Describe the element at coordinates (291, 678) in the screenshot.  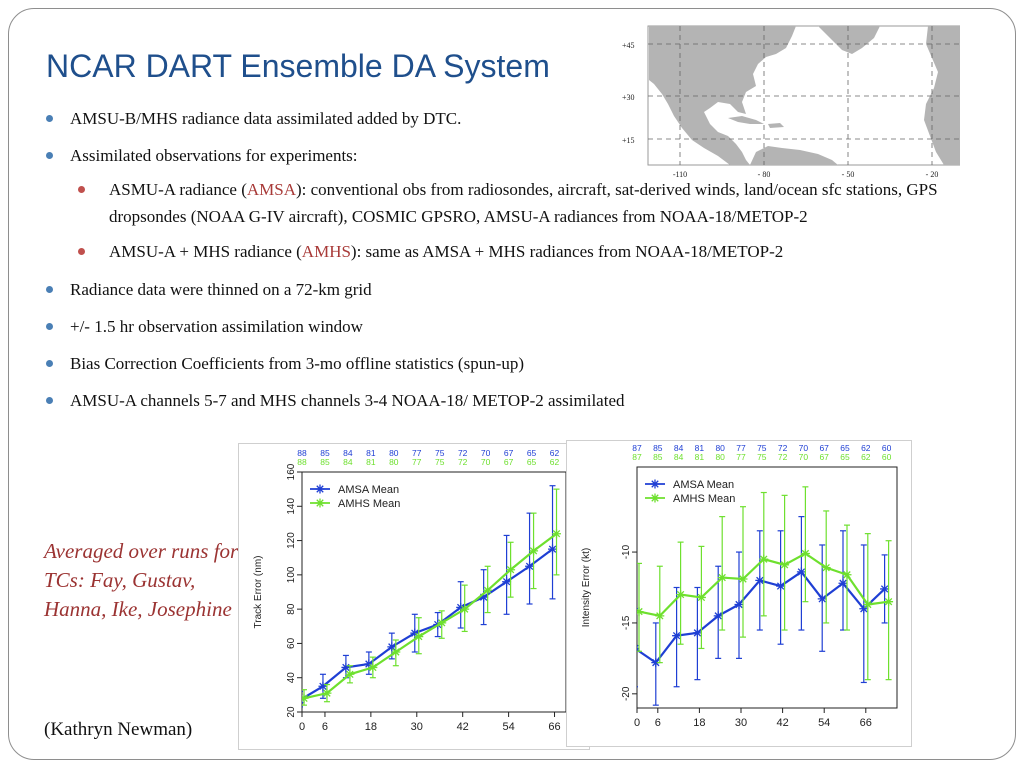
I see `y-tick-label: 40` at that location.